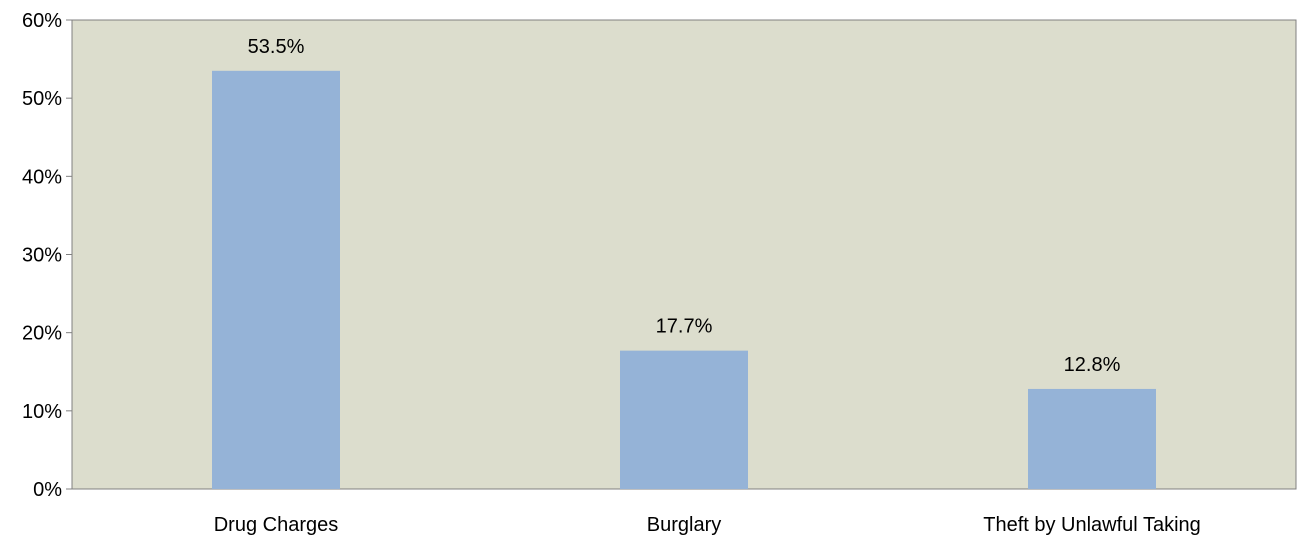 Image resolution: width=1309 pixels, height=538 pixels. Describe the element at coordinates (42, 177) in the screenshot. I see `y-tick-label: 40%` at that location.